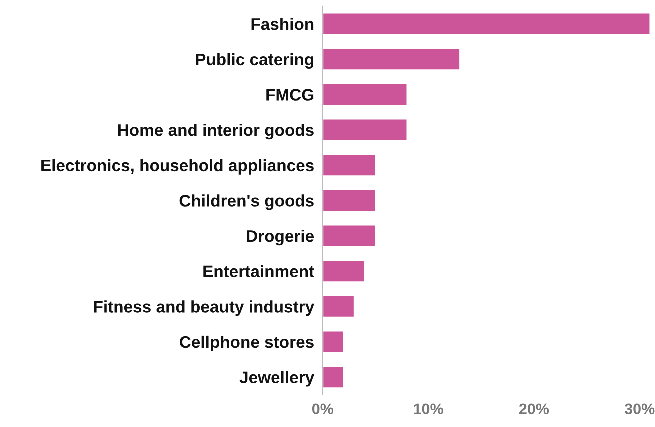  What do you see at coordinates (178, 167) in the screenshot?
I see `y-tick-label: Electronics, household appliances` at bounding box center [178, 167].